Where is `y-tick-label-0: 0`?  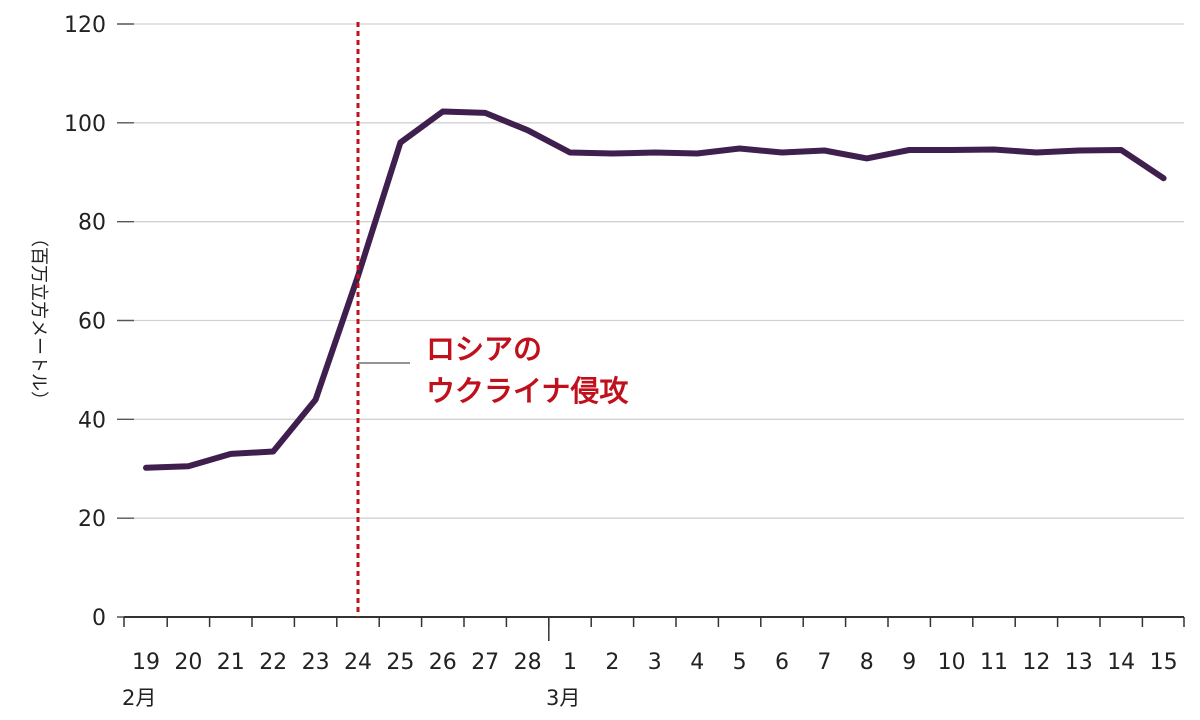 y-tick-label-0: 0 is located at coordinates (99, 618).